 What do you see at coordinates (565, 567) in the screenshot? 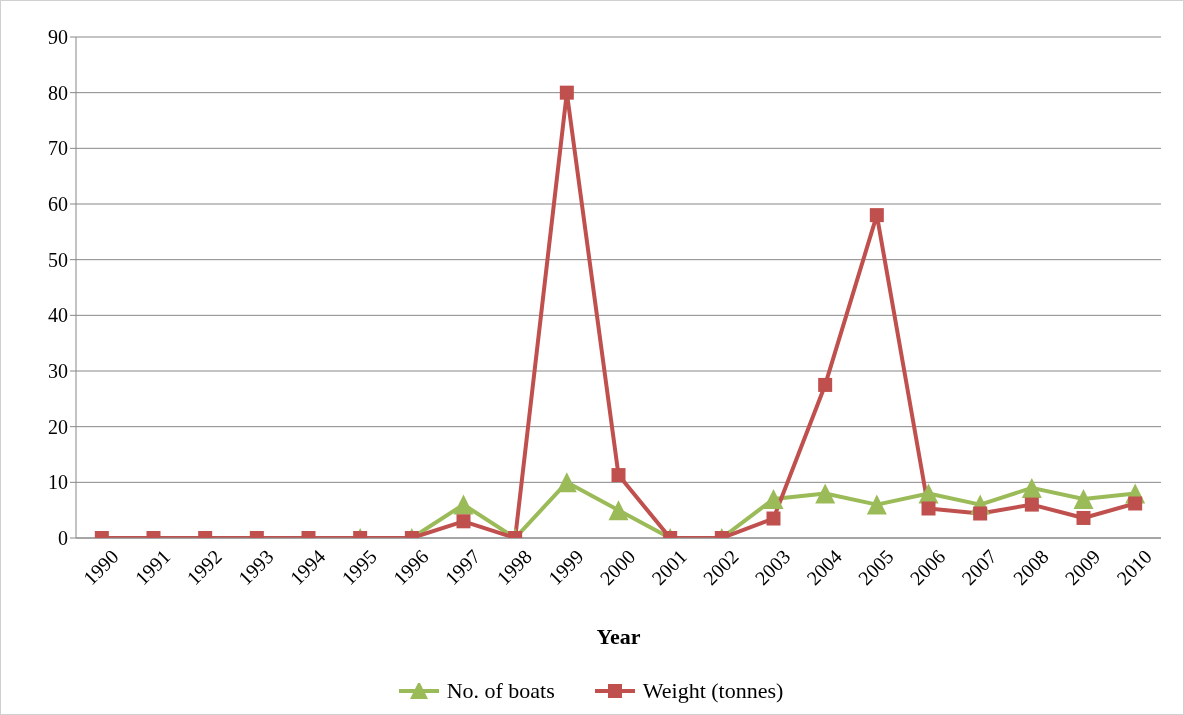
I see `x-tick-label: 1999` at bounding box center [565, 567].